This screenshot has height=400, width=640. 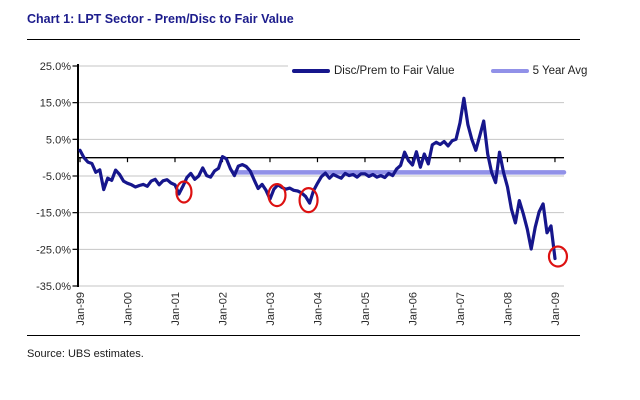 What do you see at coordinates (56, 177) in the screenshot?
I see `y-tick-label: -5.0%` at bounding box center [56, 177].